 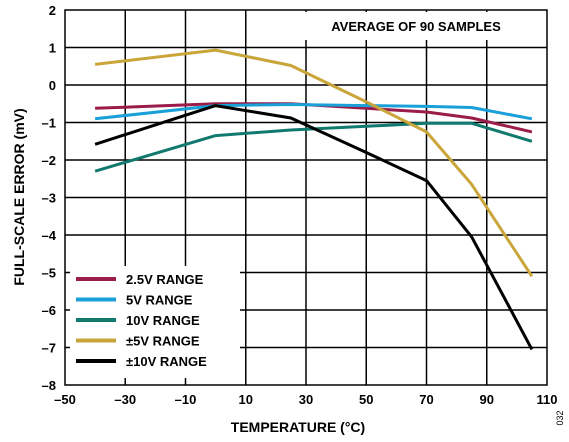 What do you see at coordinates (49, 310) in the screenshot?
I see `y-tick-label: –6` at bounding box center [49, 310].